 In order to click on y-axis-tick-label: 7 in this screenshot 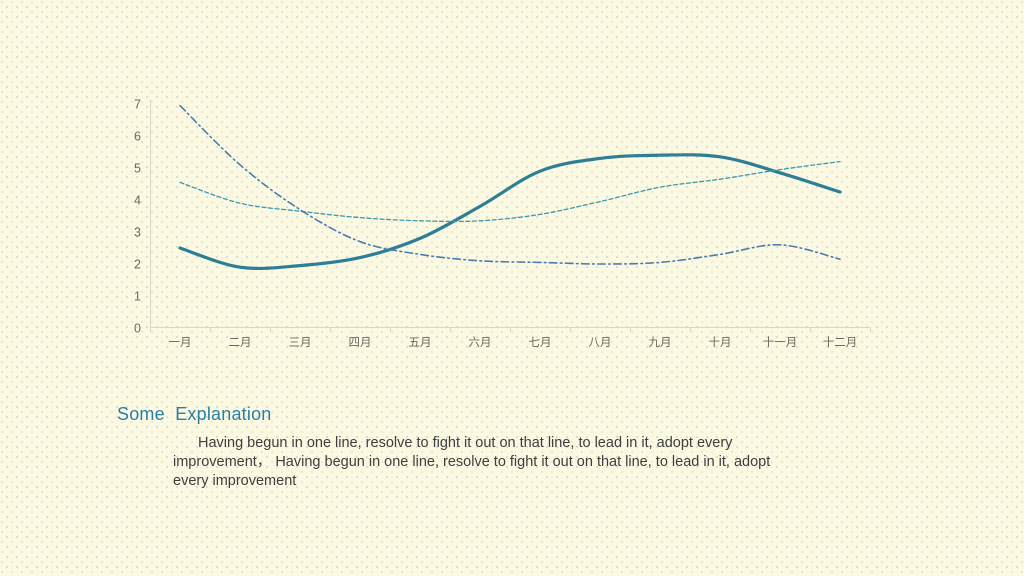, I will do `click(137, 105)`.